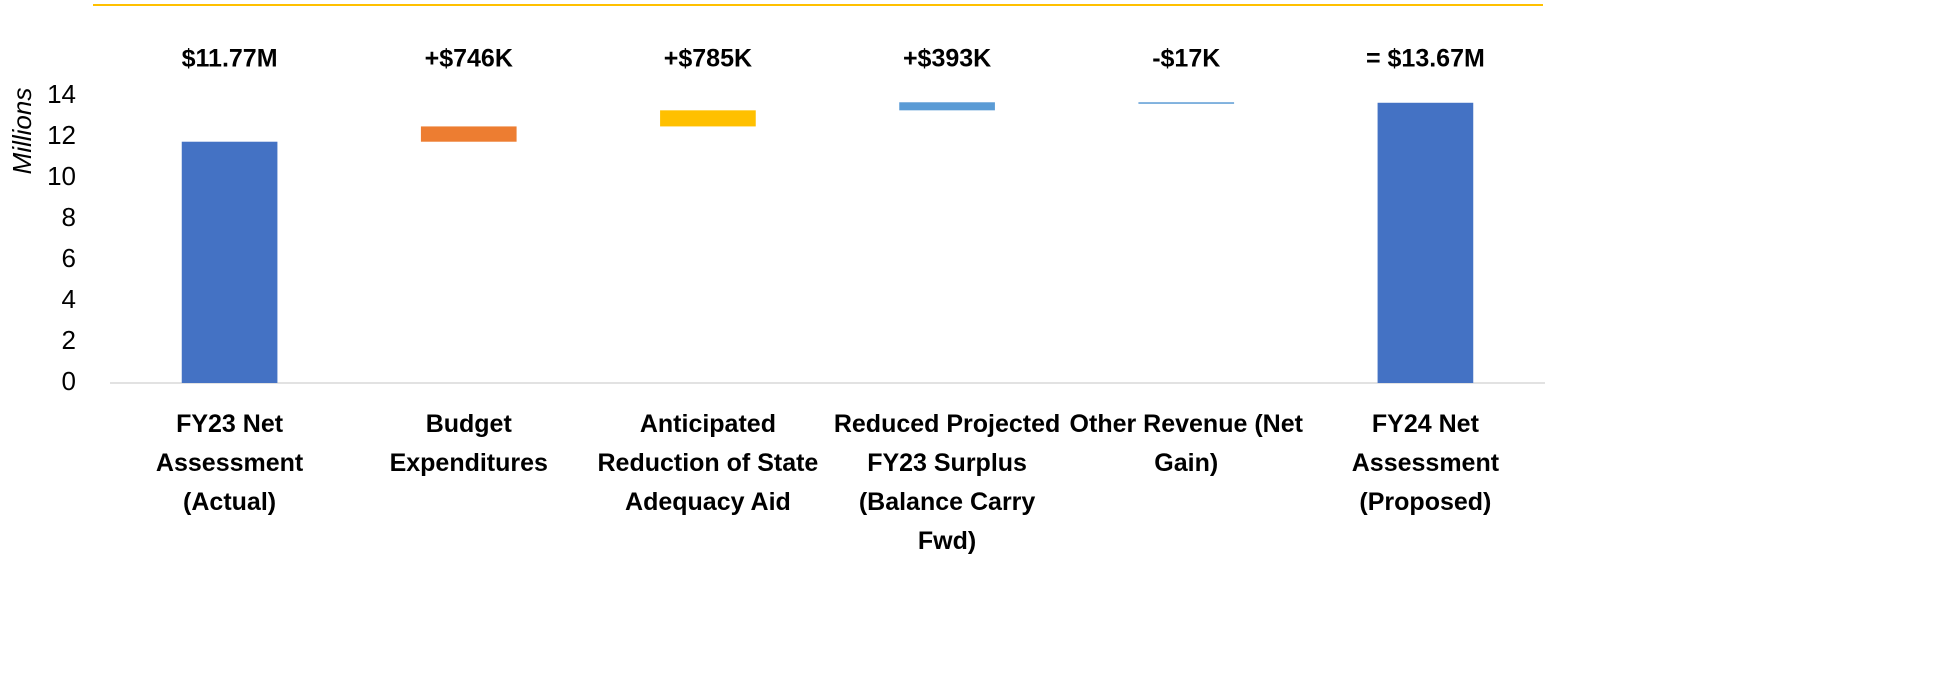 This screenshot has width=1934, height=691. Describe the element at coordinates (61, 176) in the screenshot. I see `y-tick-label: 10` at that location.